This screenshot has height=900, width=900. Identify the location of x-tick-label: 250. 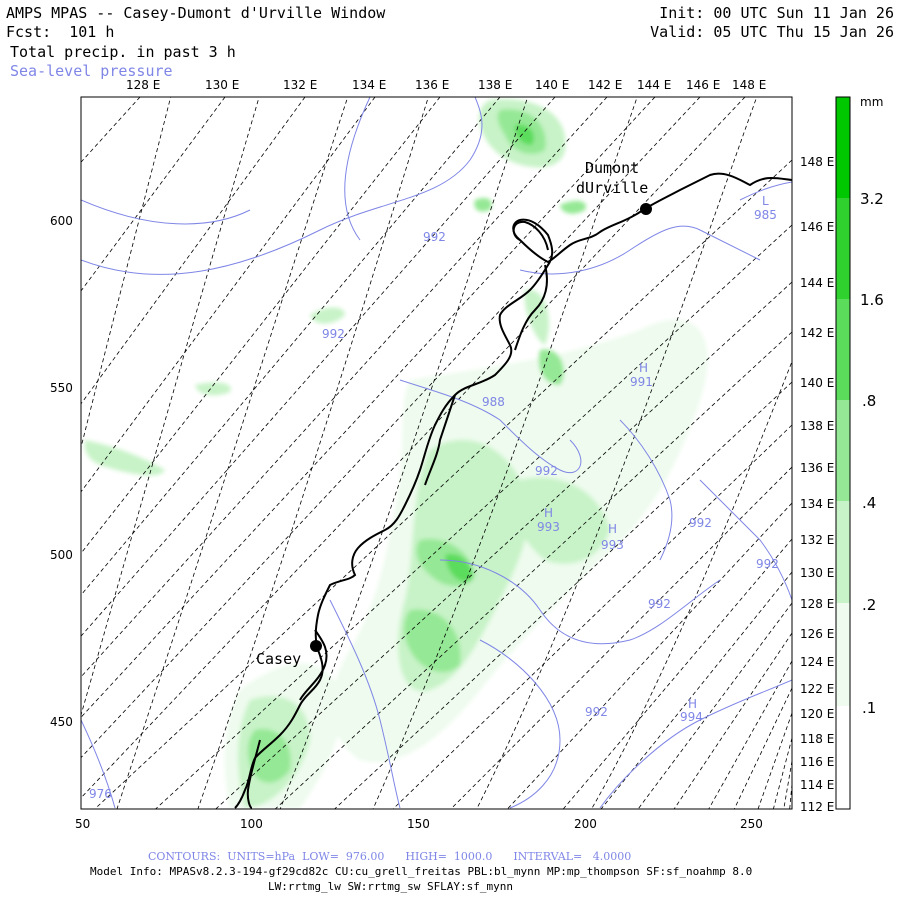
(751, 824).